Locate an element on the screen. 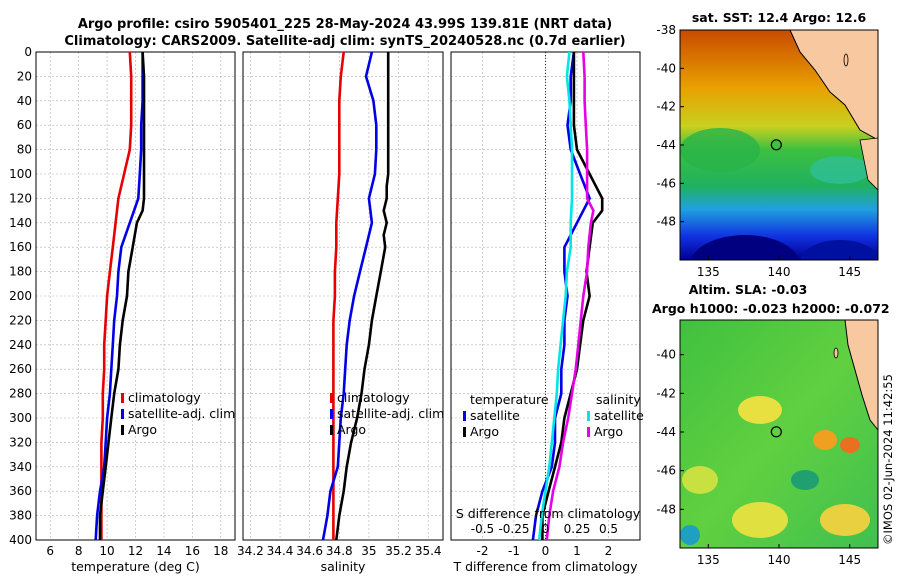  legend-label: satellite is located at coordinates (495, 415).